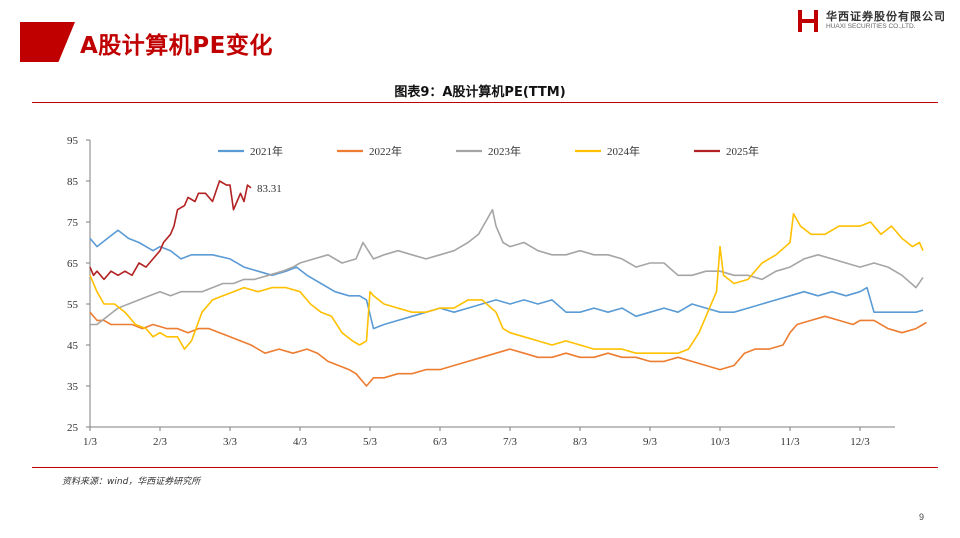 Image resolution: width=960 pixels, height=538 pixels. What do you see at coordinates (73, 387) in the screenshot?
I see `y-tick-label: 35` at bounding box center [73, 387].